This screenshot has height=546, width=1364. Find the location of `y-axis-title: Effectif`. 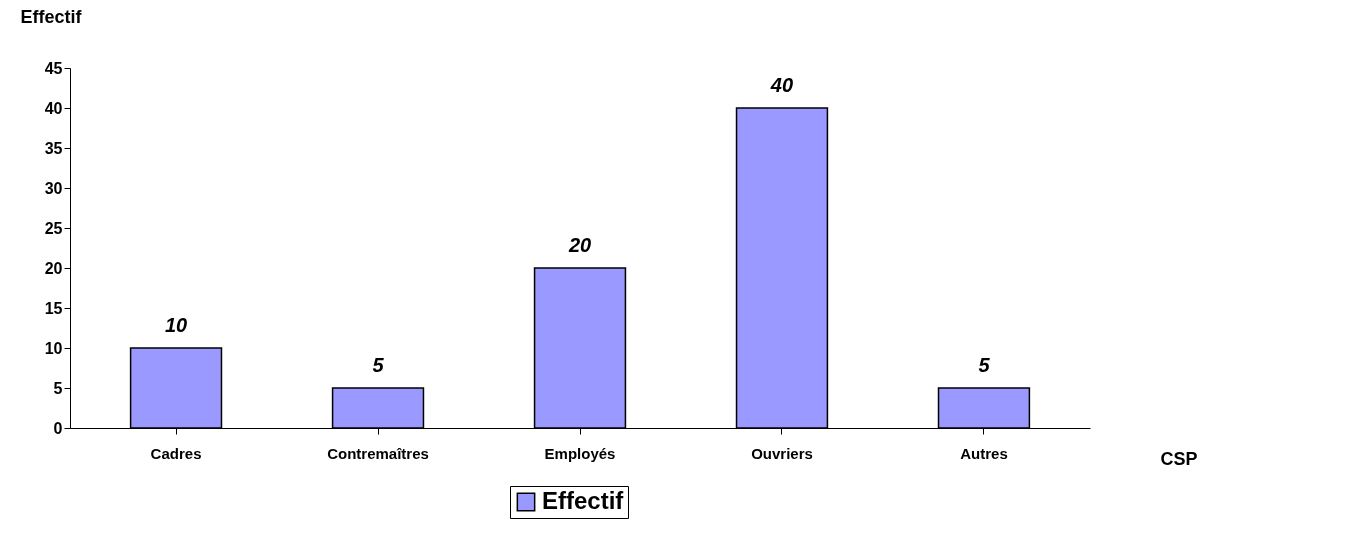

y-axis-title: Effectif is located at coordinates (51, 16).